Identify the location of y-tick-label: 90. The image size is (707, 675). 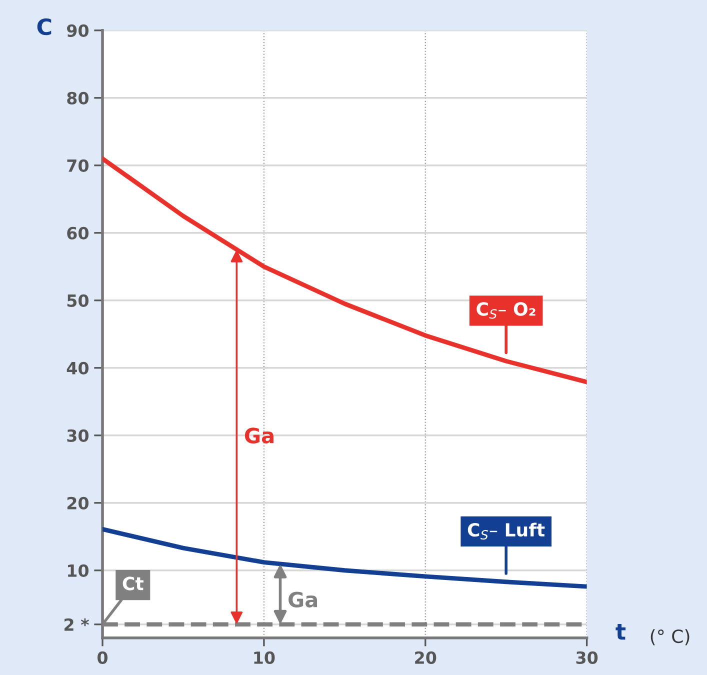
(77, 30).